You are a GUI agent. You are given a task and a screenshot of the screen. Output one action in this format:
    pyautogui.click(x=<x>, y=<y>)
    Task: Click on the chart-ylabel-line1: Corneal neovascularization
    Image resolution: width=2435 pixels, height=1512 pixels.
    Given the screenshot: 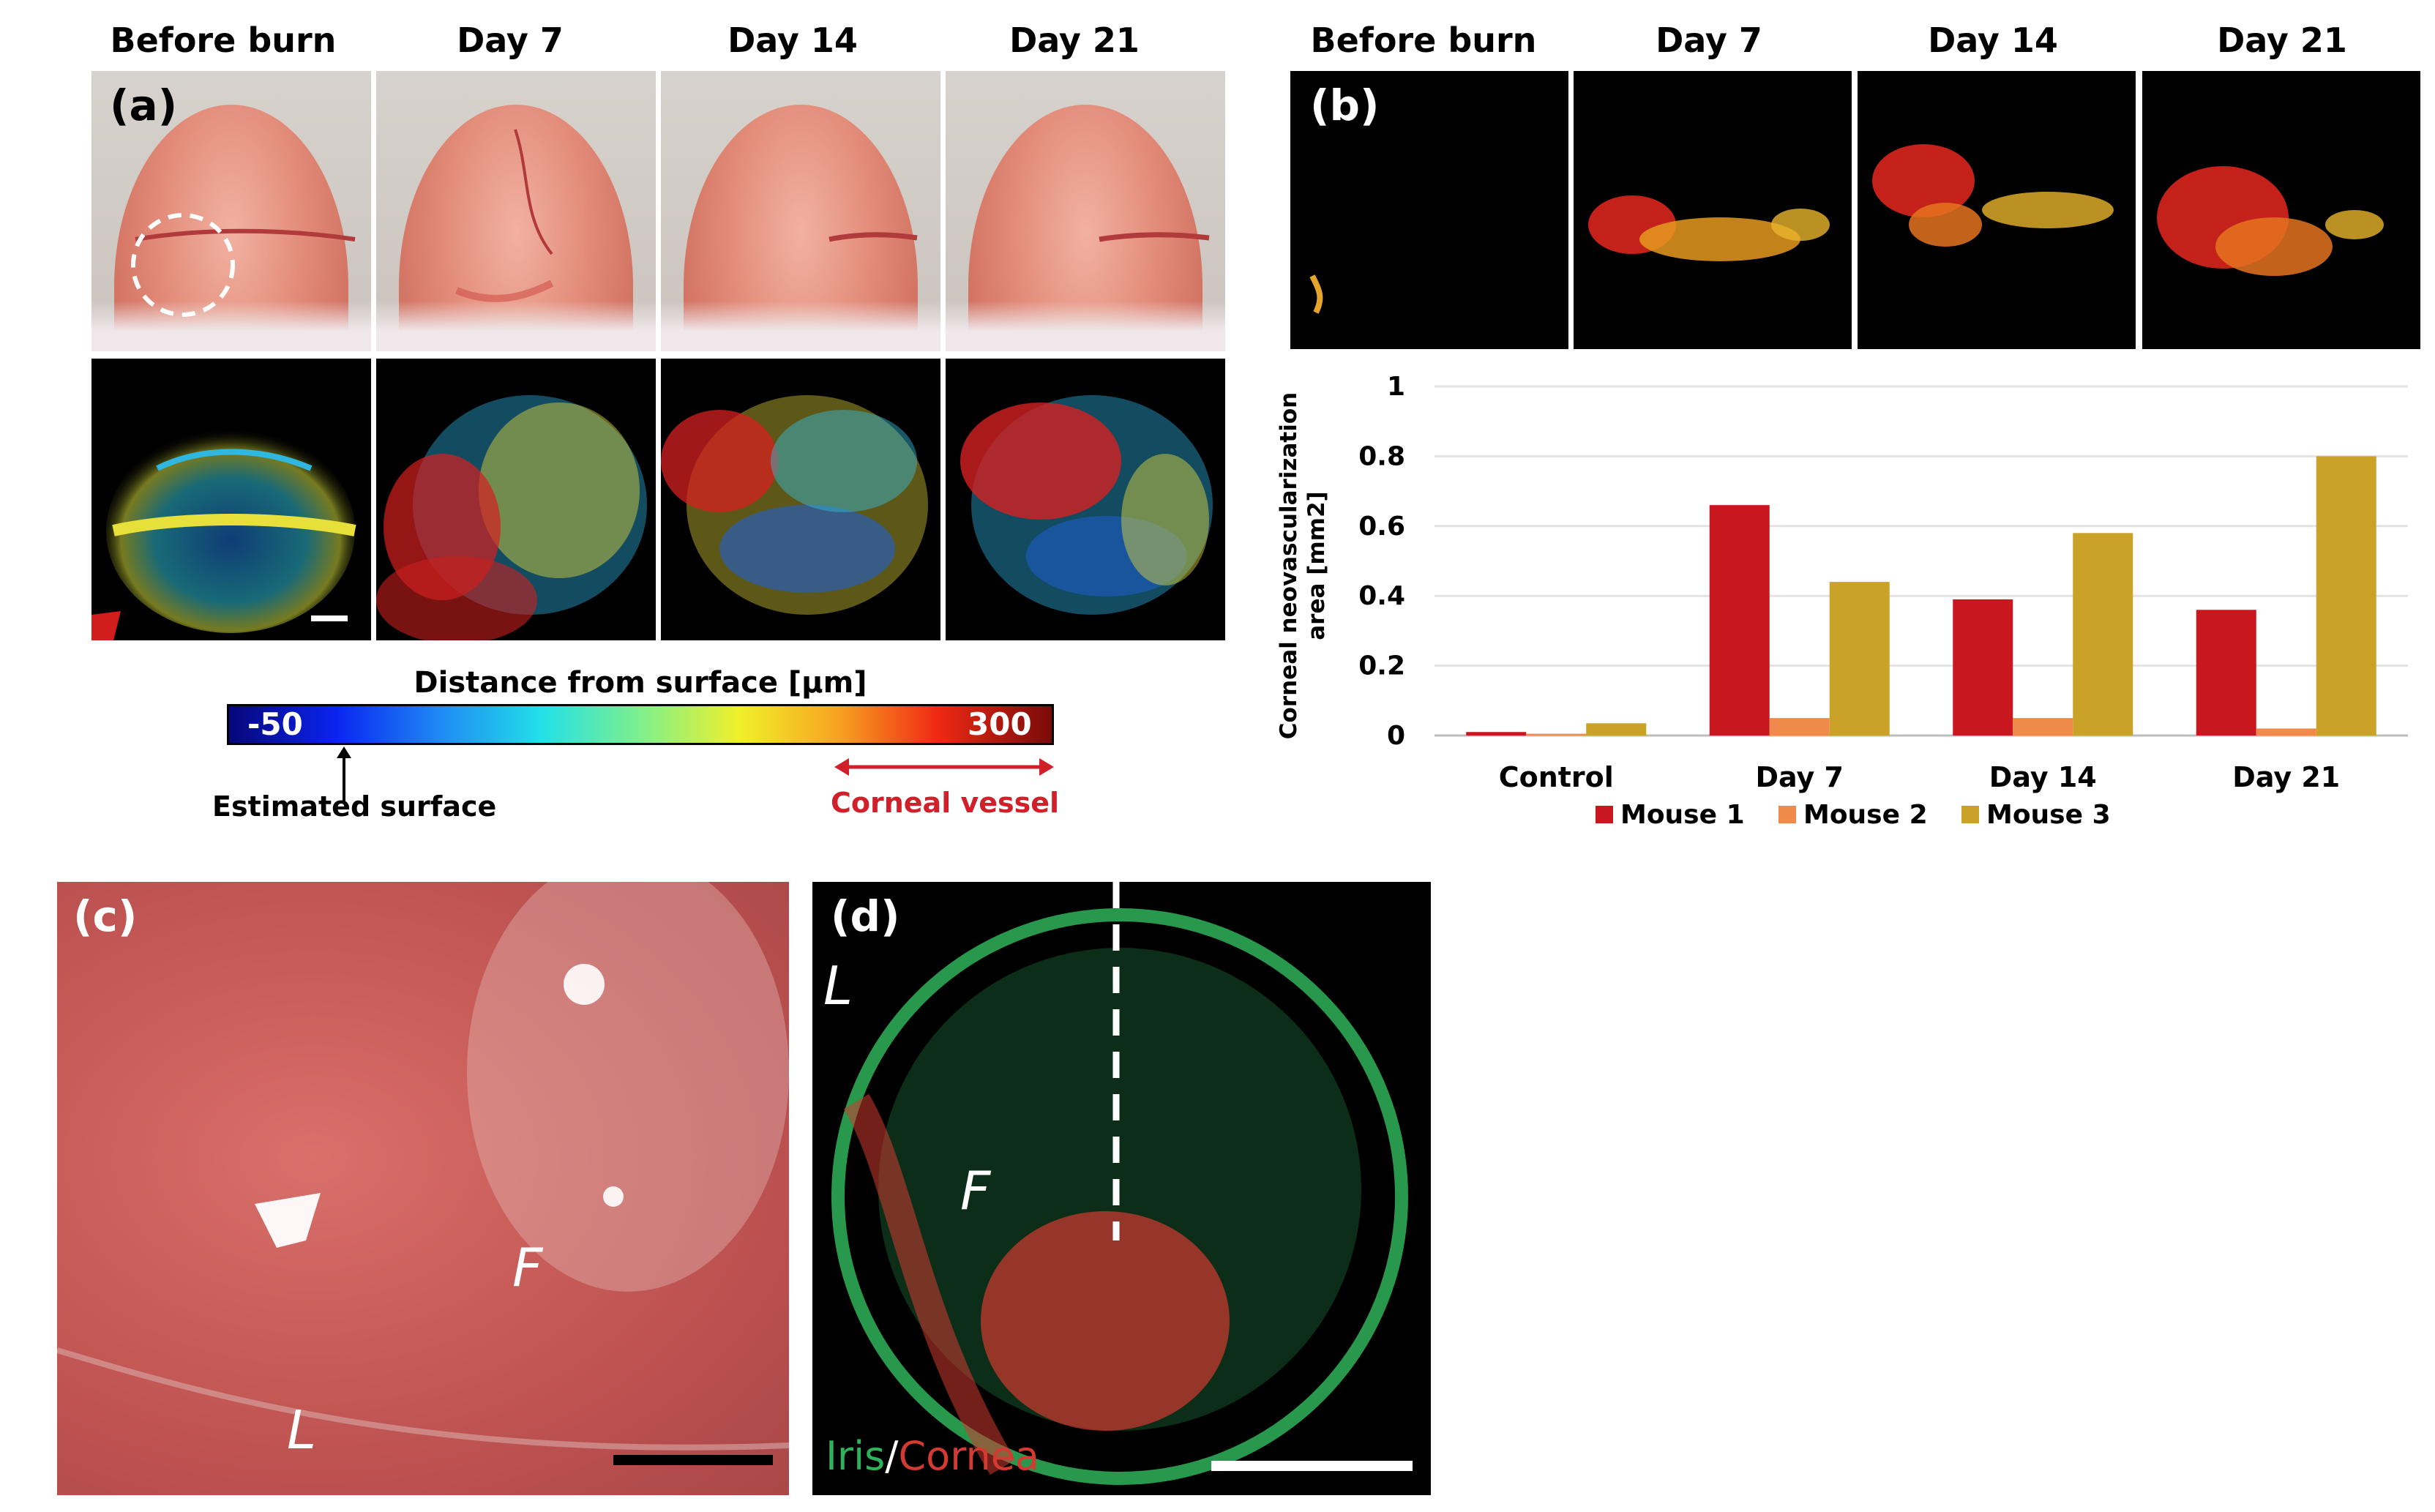 What is the action you would take?
    pyautogui.click(x=1289, y=566)
    